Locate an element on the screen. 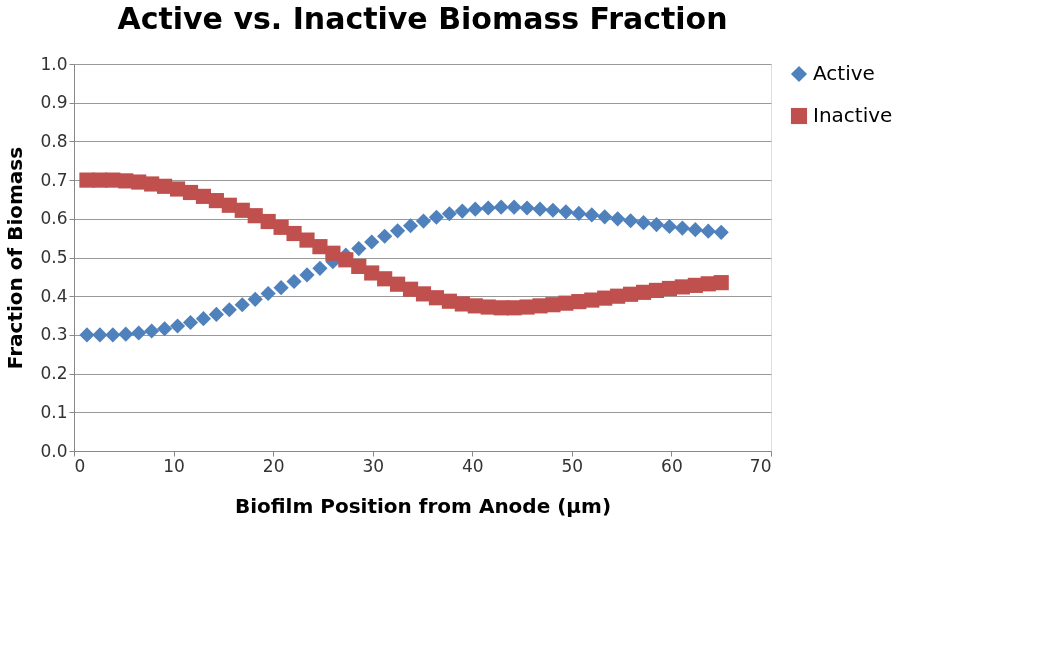 This screenshot has width=1063, height=647. x-tick-label: 70 is located at coordinates (760, 465).